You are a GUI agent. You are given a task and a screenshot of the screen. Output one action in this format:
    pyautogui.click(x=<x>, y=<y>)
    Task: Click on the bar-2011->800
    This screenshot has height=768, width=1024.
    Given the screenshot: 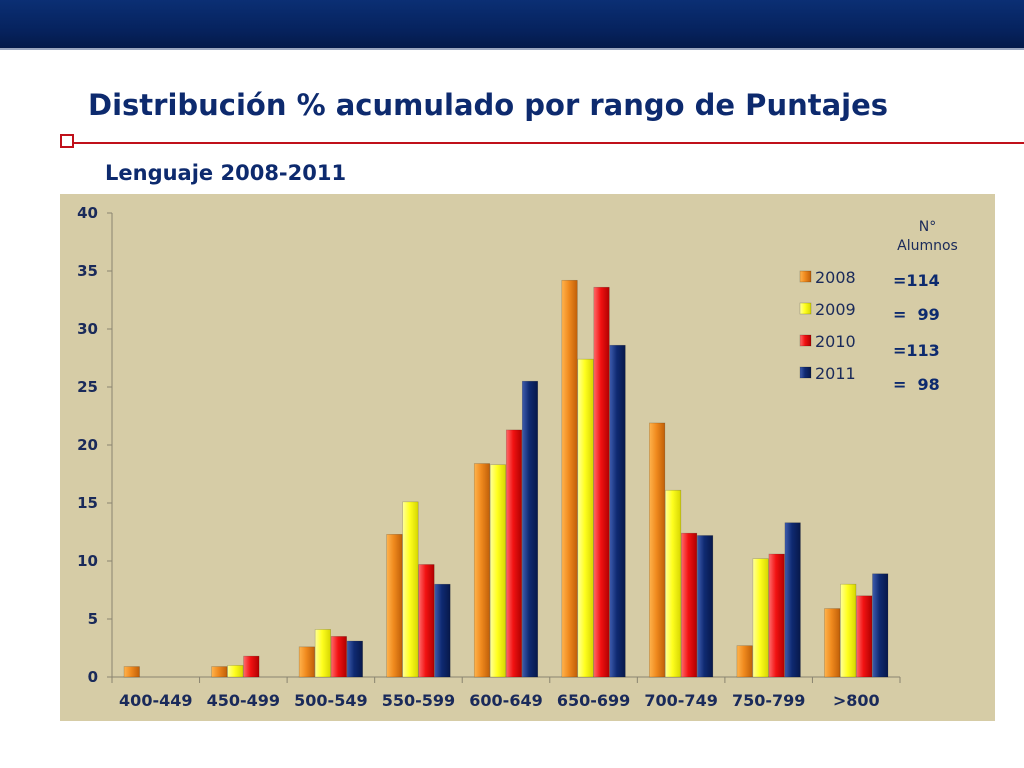 What is the action you would take?
    pyautogui.click(x=880, y=625)
    